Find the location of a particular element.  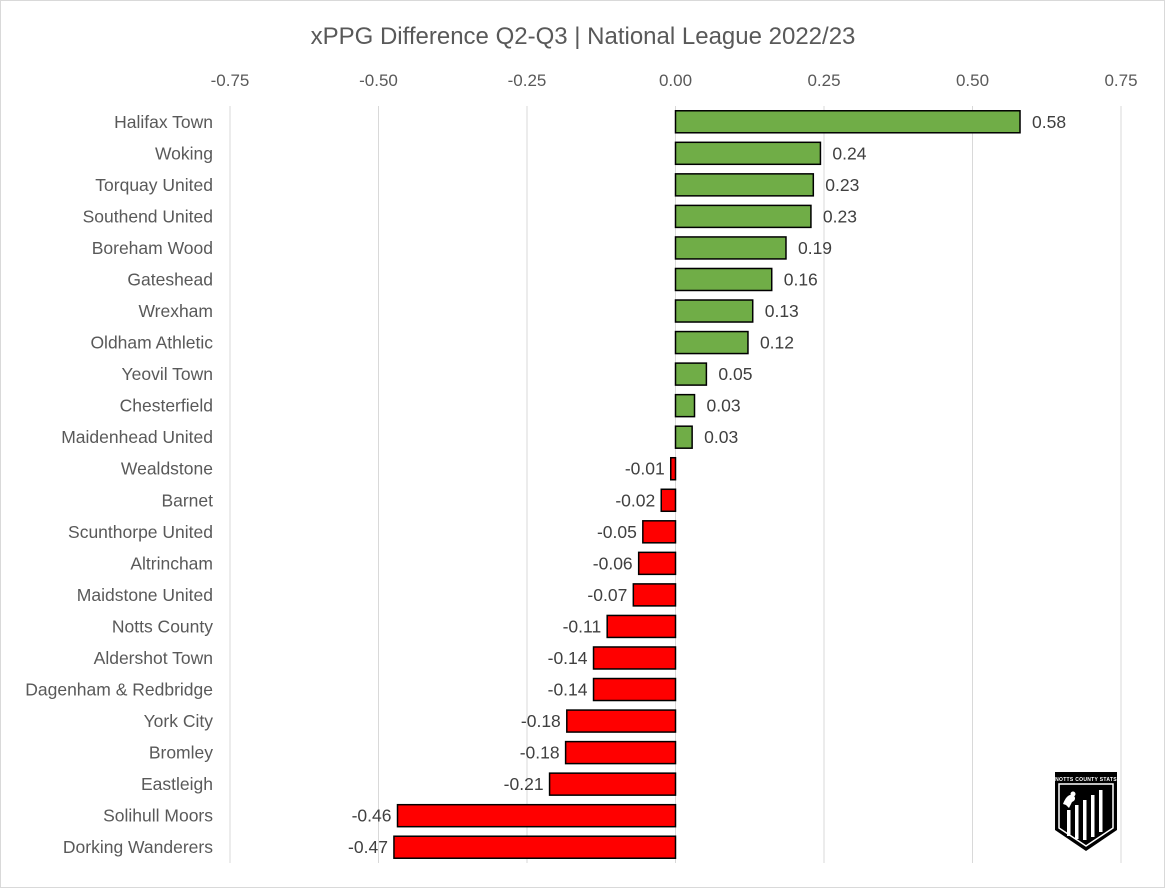

data-label: 0.24 is located at coordinates (849, 153).